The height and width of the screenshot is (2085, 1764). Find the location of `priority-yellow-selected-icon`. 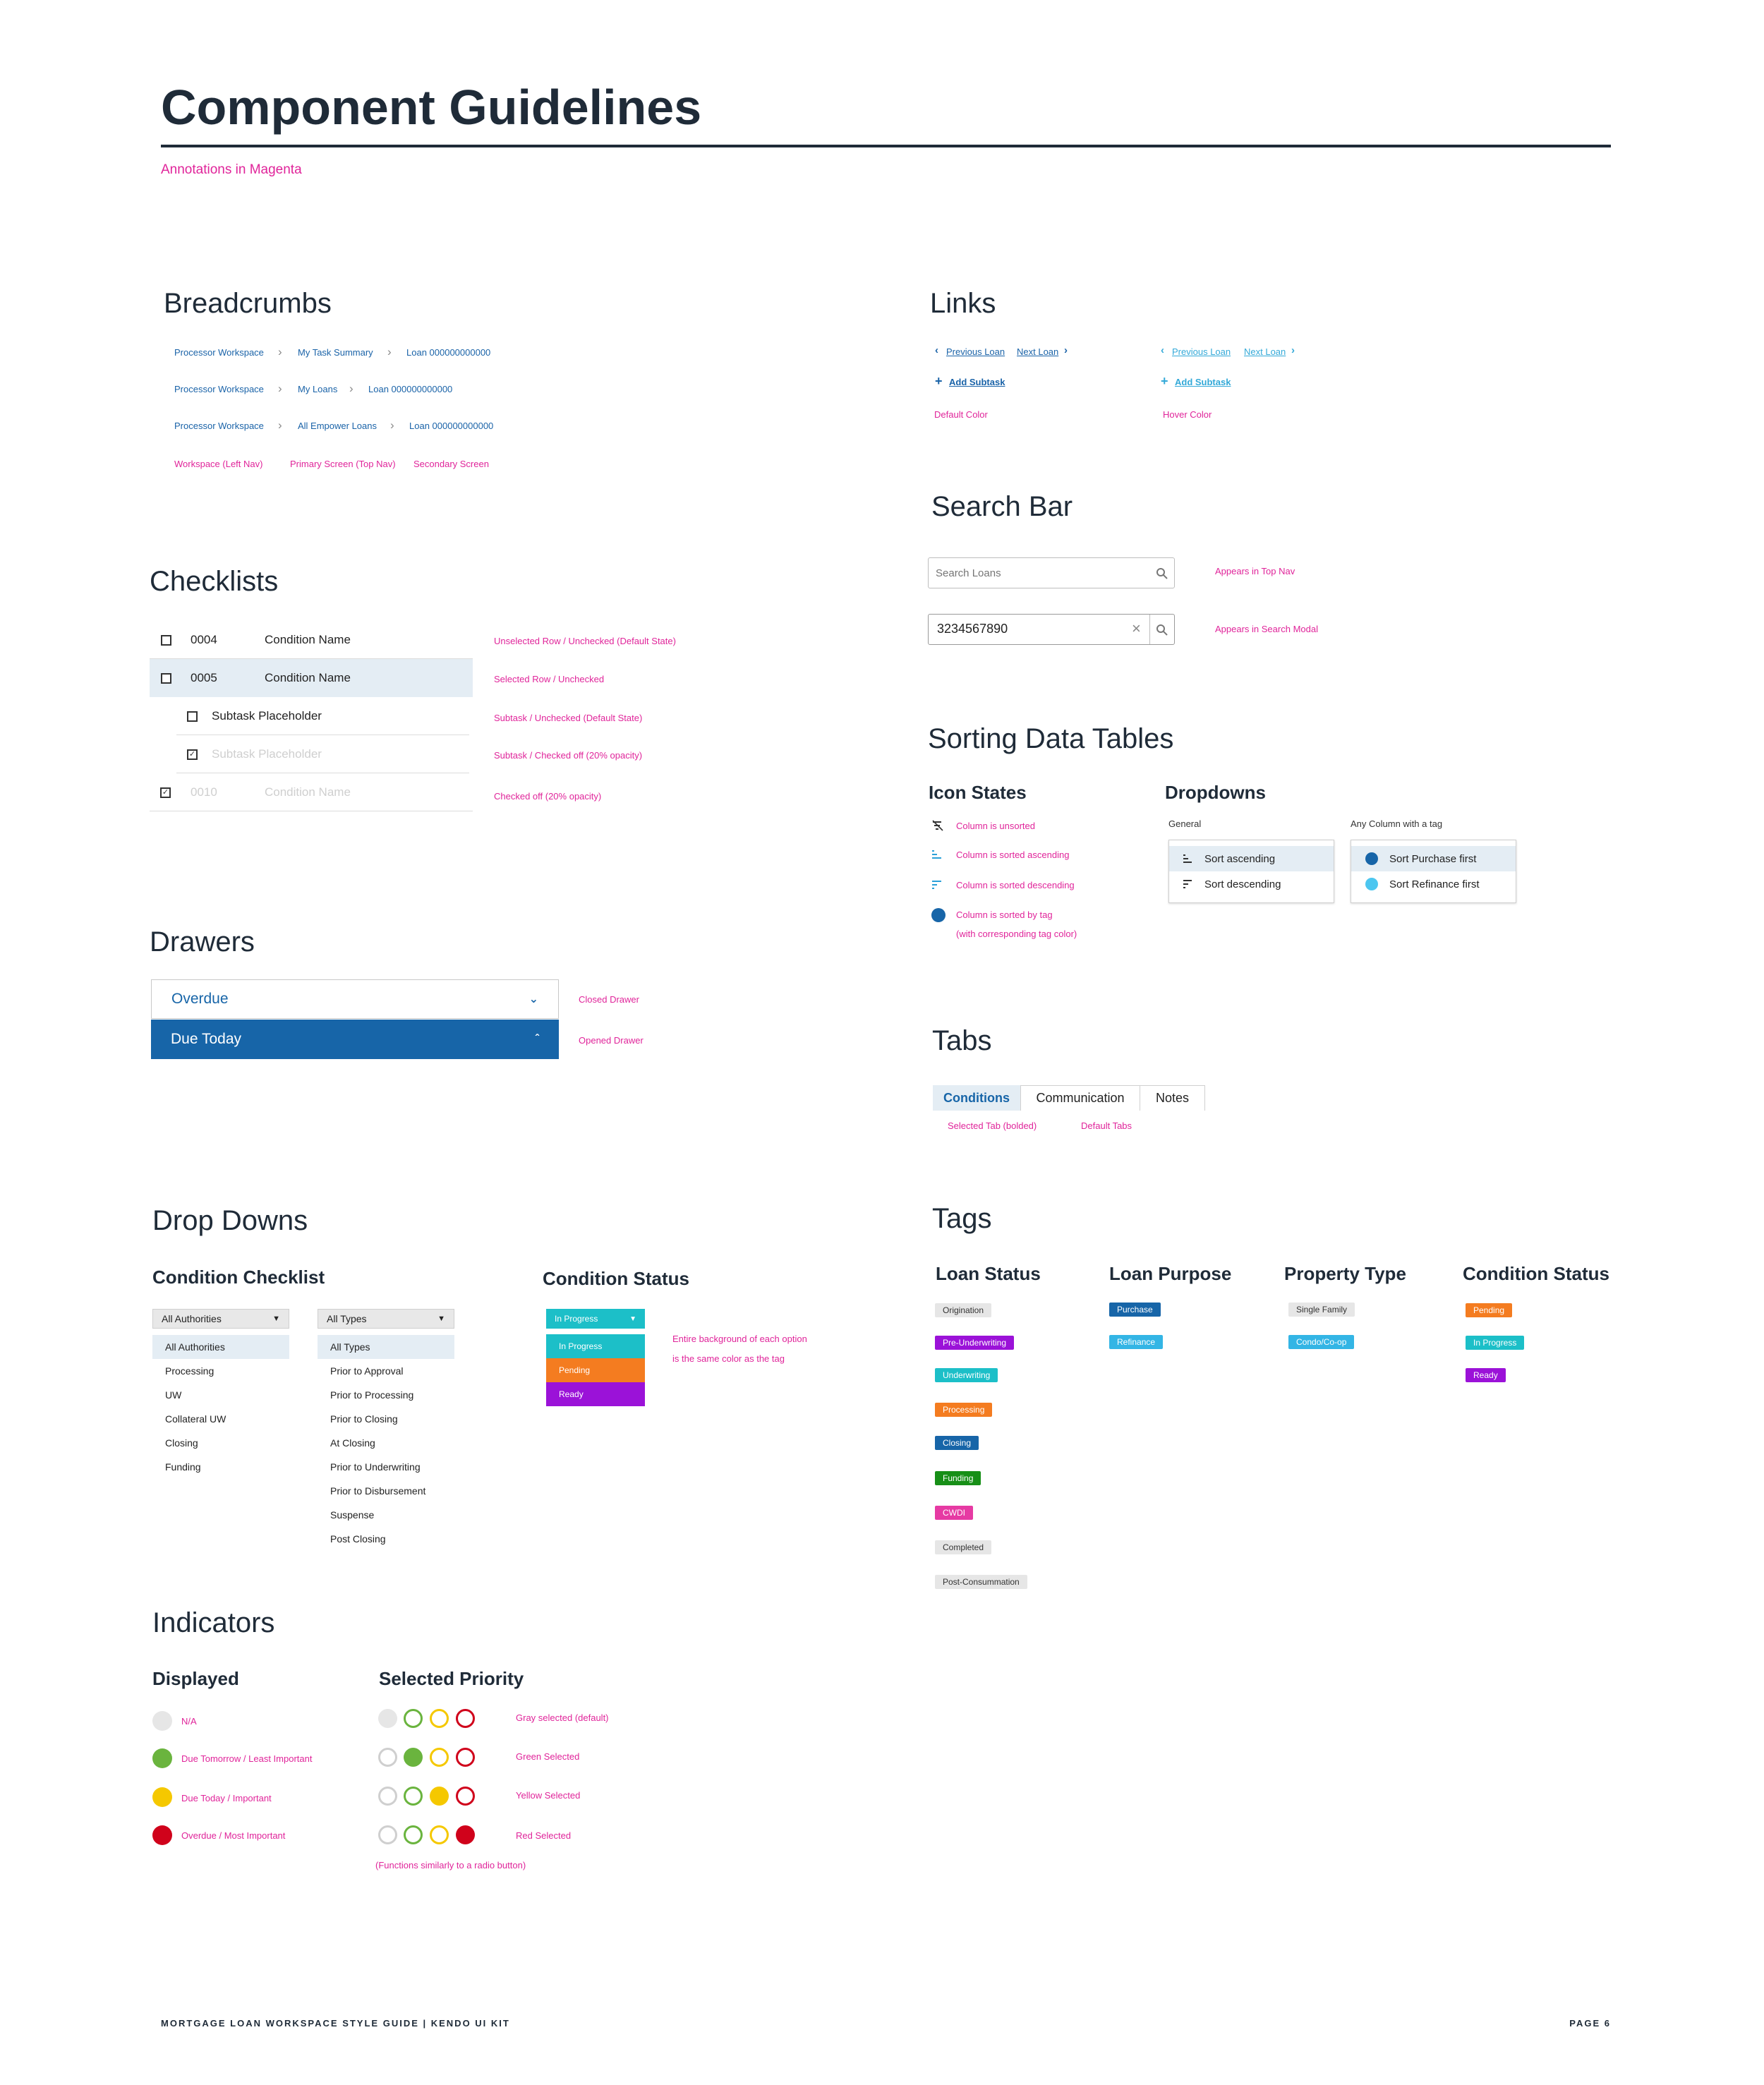

priority-yellow-selected-icon is located at coordinates (439, 1796).